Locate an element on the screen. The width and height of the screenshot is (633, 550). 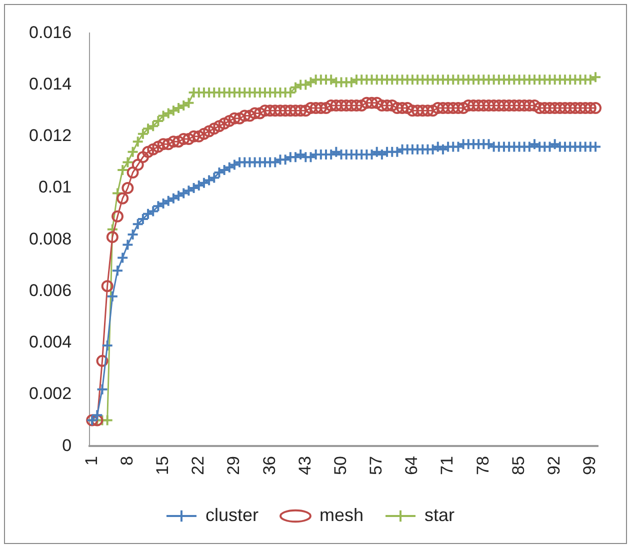
y-tick-label: 0 is located at coordinates (67, 445).